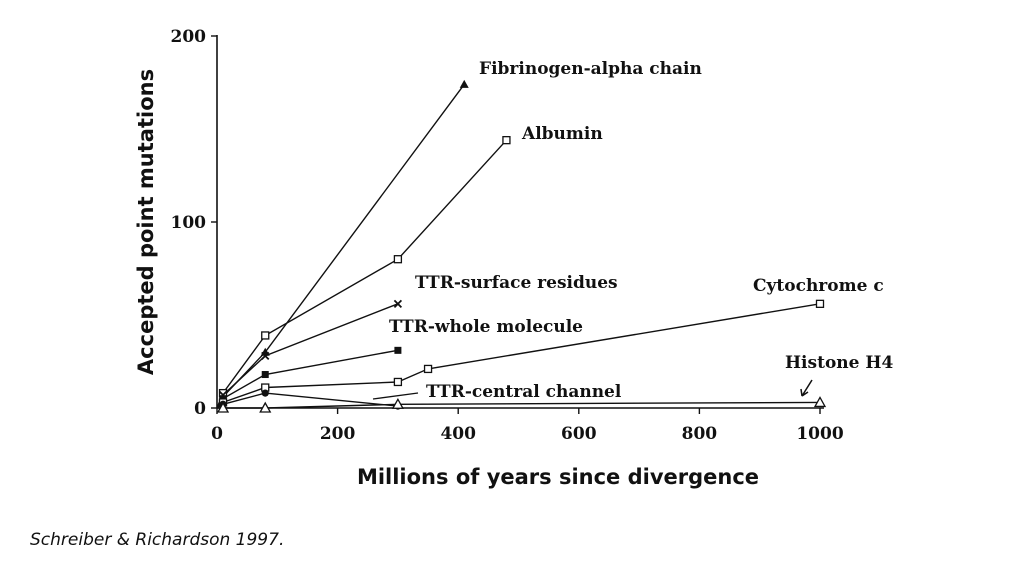 The image size is (1024, 568). What do you see at coordinates (338, 434) in the screenshot?
I see `x-tick-label: 200` at bounding box center [338, 434].